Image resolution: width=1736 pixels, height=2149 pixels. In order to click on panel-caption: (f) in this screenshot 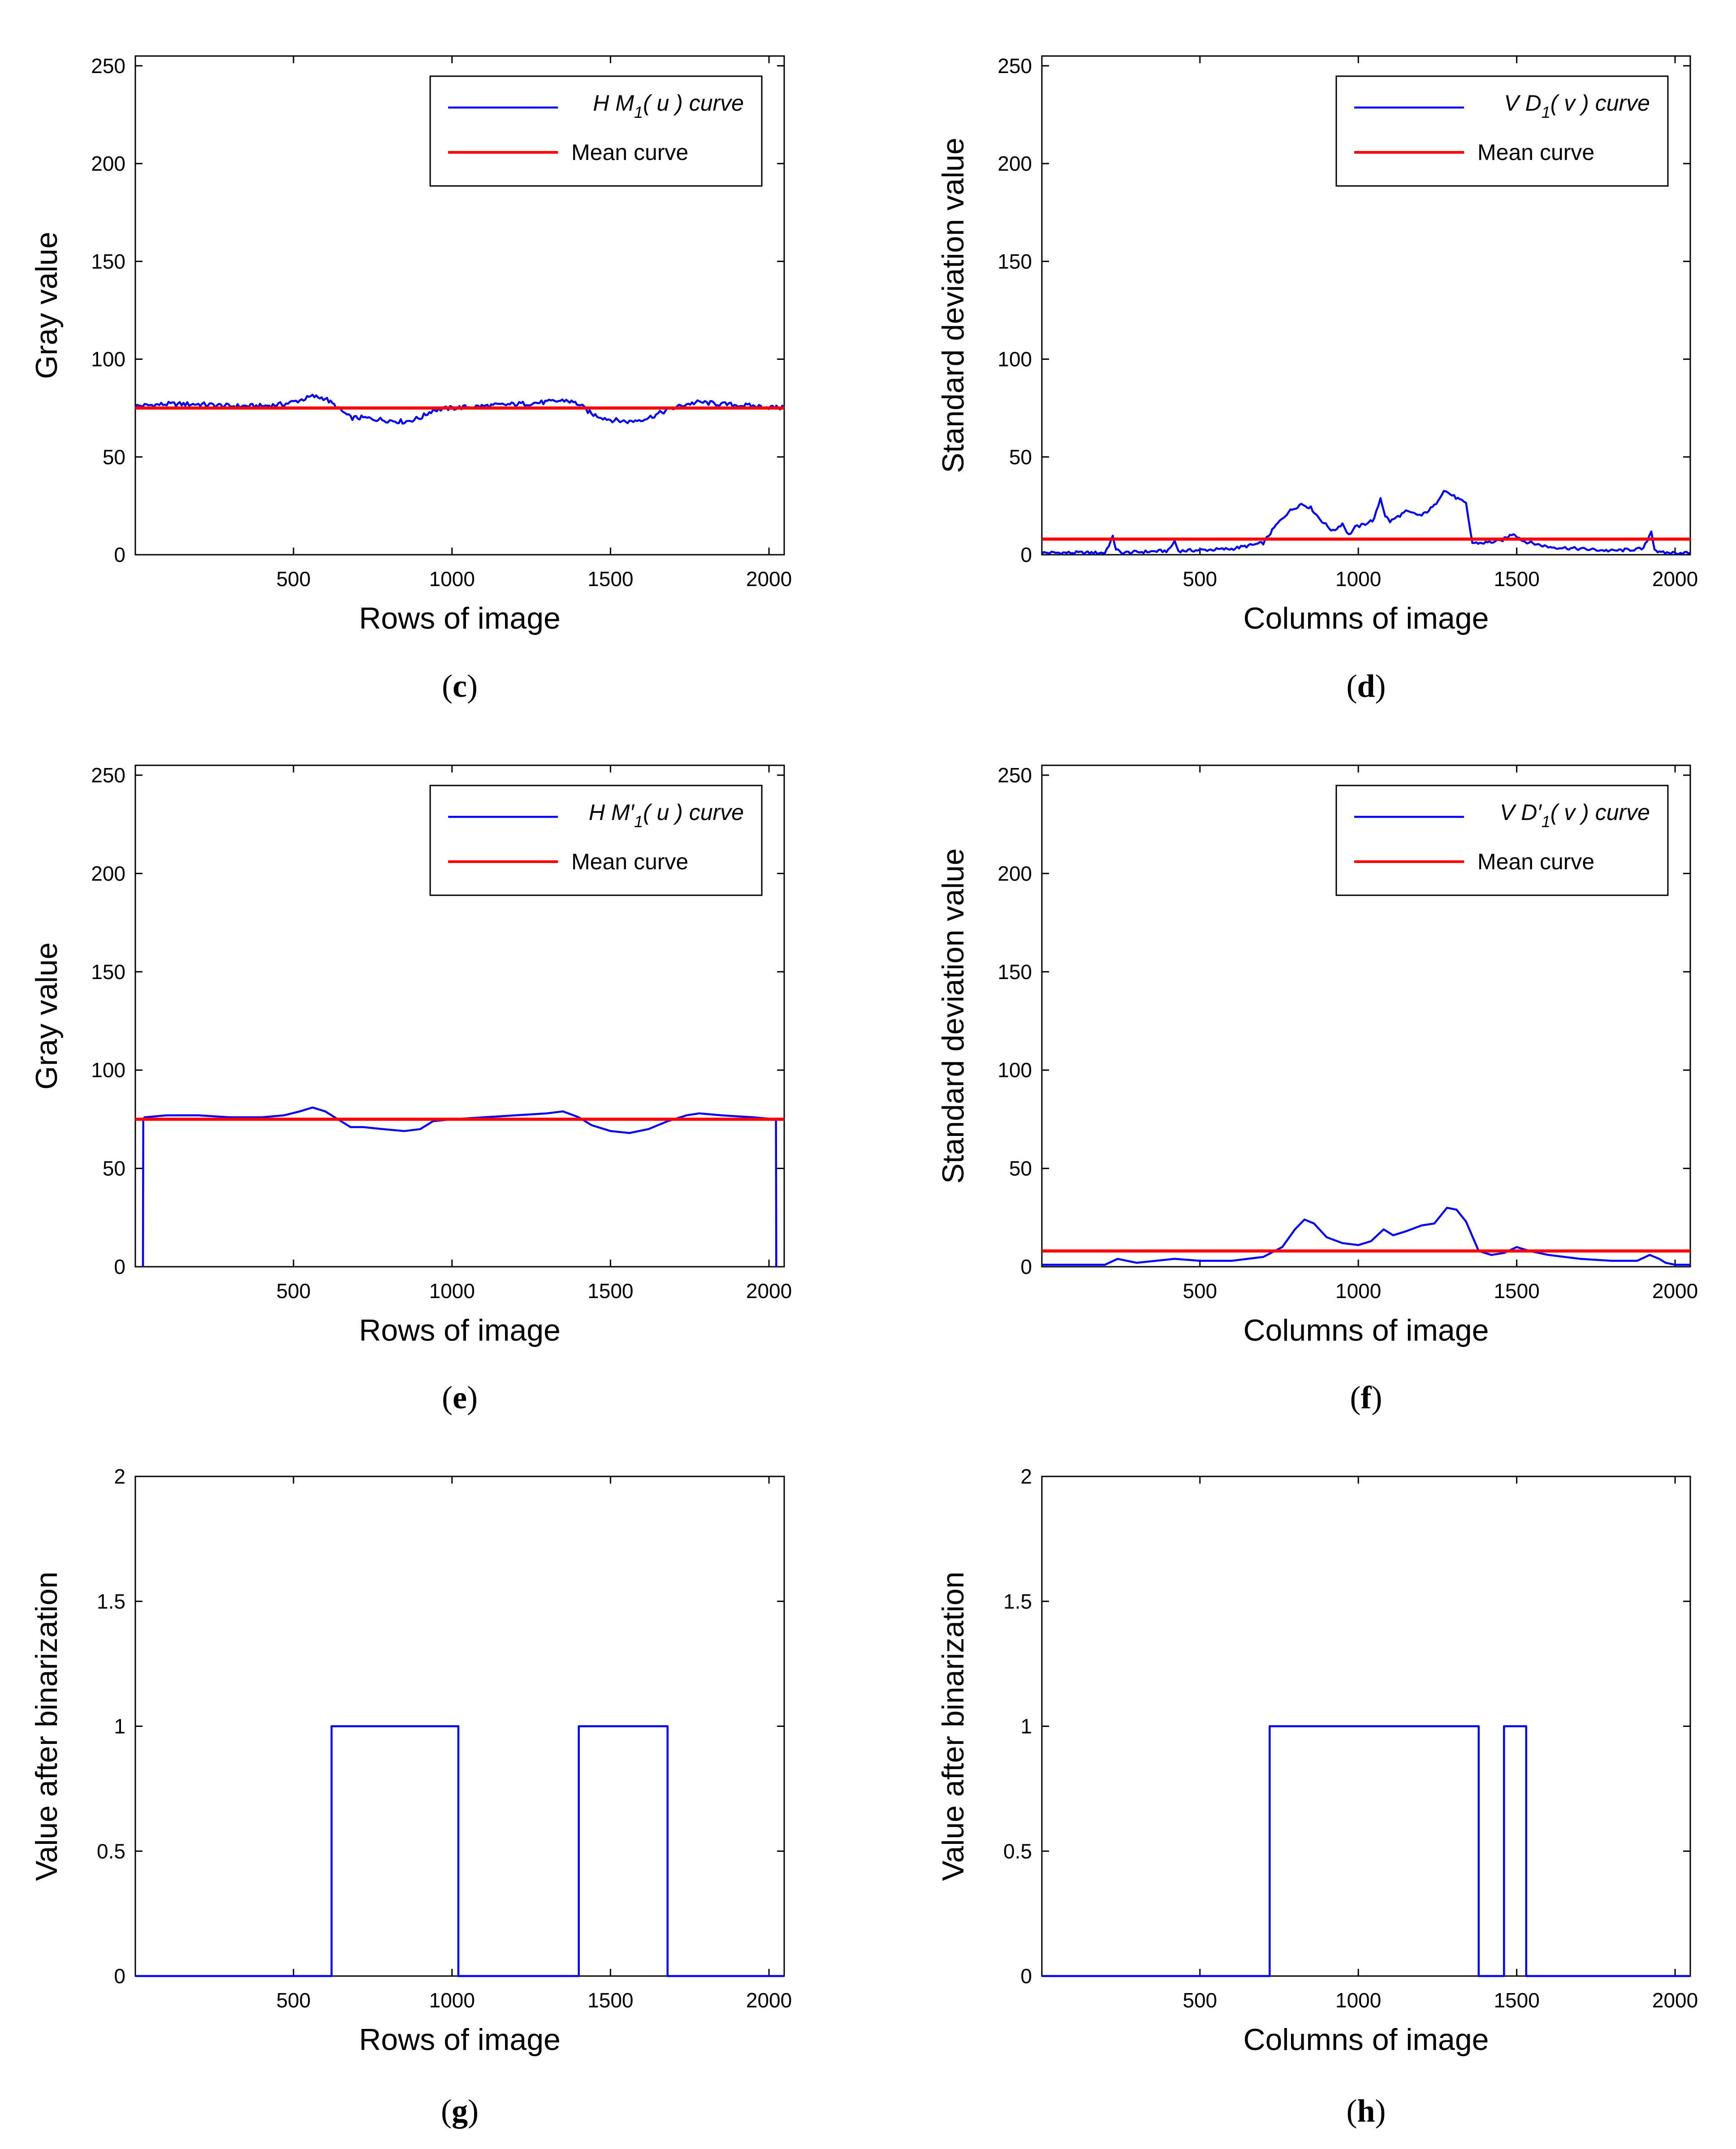, I will do `click(1366, 1397)`.